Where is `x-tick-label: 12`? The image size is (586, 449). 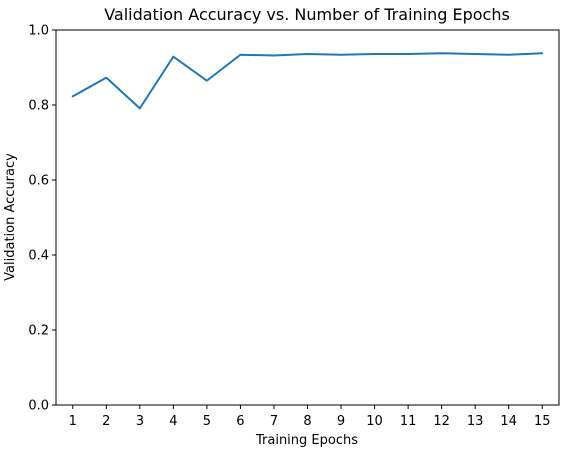 x-tick-label: 12 is located at coordinates (441, 421).